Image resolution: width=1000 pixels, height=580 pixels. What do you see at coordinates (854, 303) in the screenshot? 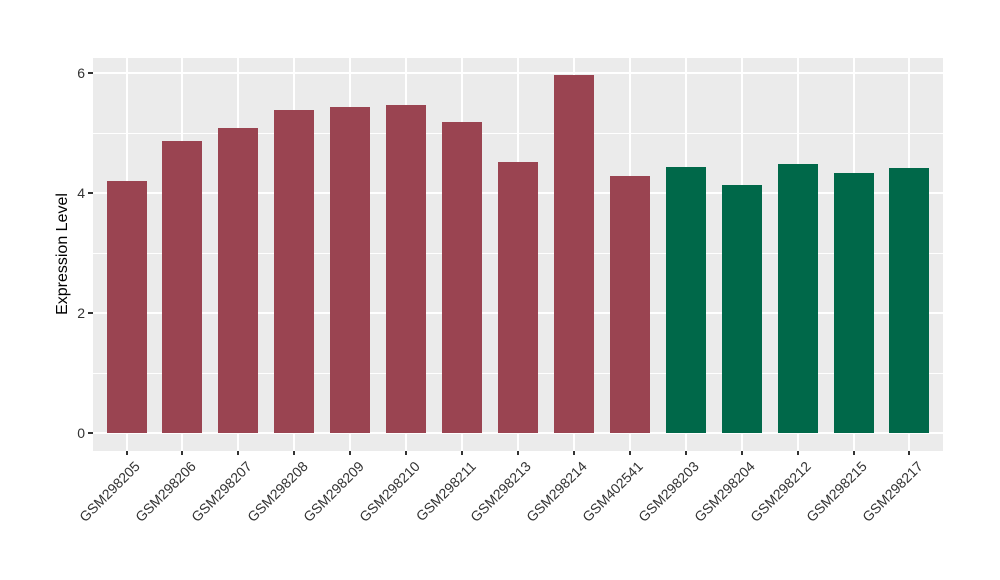
I see `bar-GSM298215` at bounding box center [854, 303].